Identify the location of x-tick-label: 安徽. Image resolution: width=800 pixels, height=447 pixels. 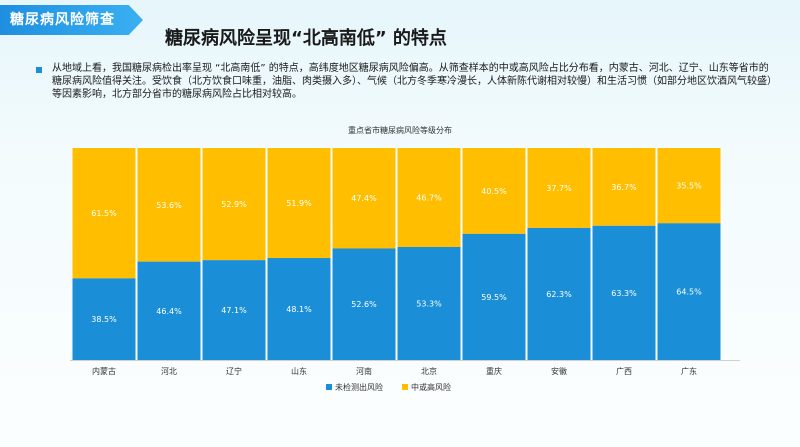
(559, 371).